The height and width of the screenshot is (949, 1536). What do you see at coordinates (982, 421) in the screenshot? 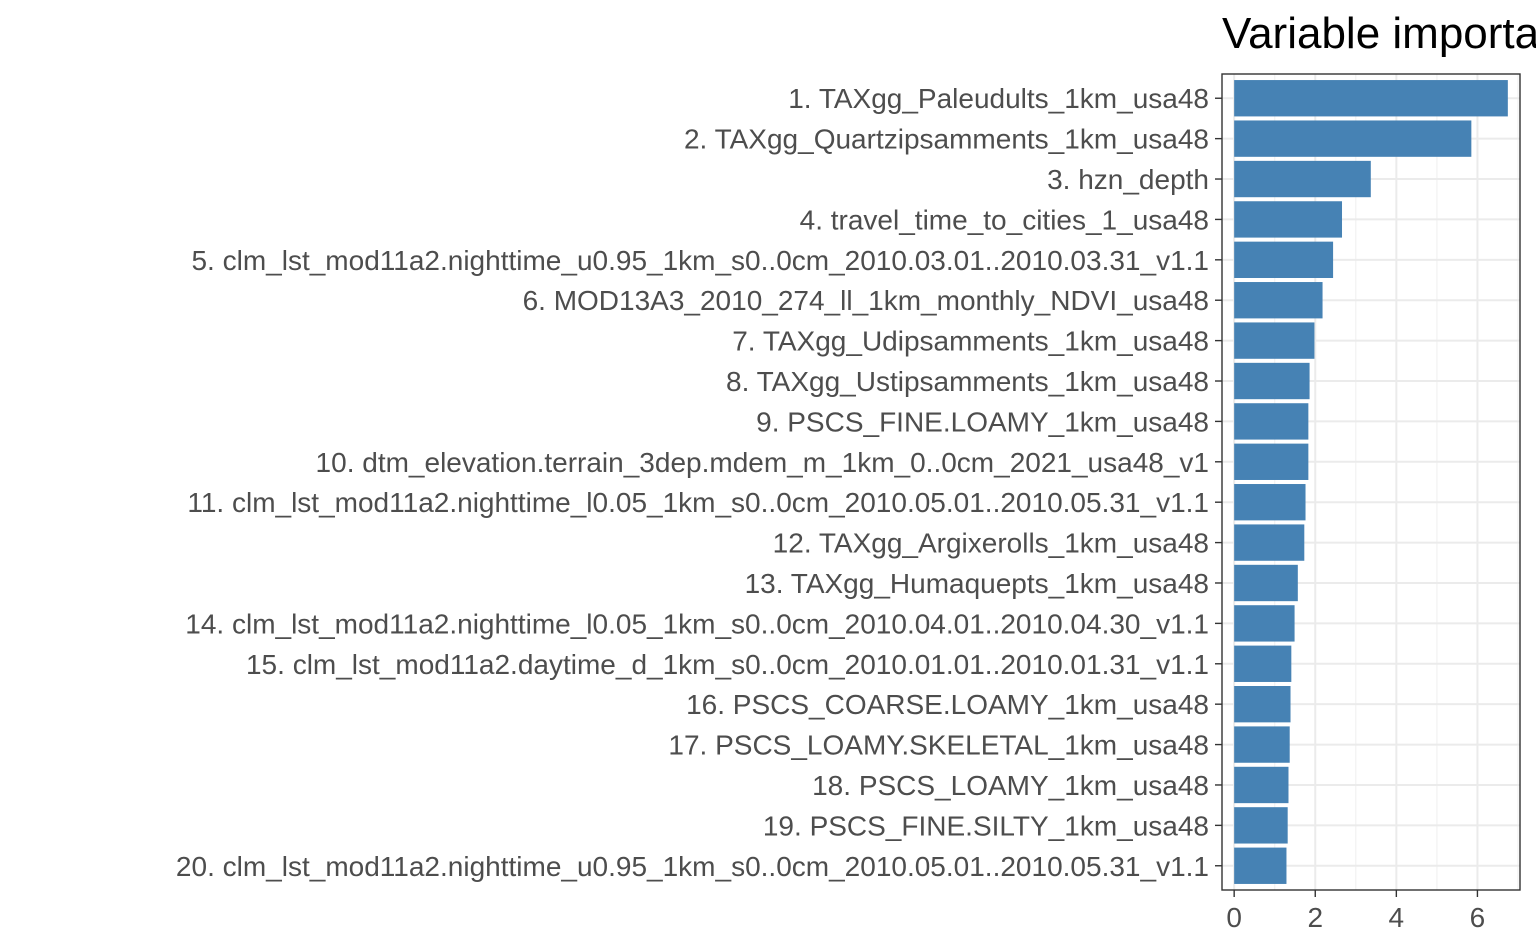
I see `y-tick-label: 9. PSCS_FINE.LOAMY_1km_usa48` at bounding box center [982, 421].